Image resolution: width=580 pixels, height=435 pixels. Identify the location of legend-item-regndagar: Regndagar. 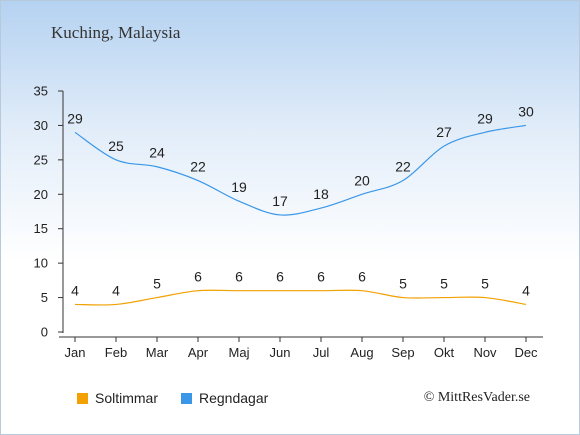
(224, 398).